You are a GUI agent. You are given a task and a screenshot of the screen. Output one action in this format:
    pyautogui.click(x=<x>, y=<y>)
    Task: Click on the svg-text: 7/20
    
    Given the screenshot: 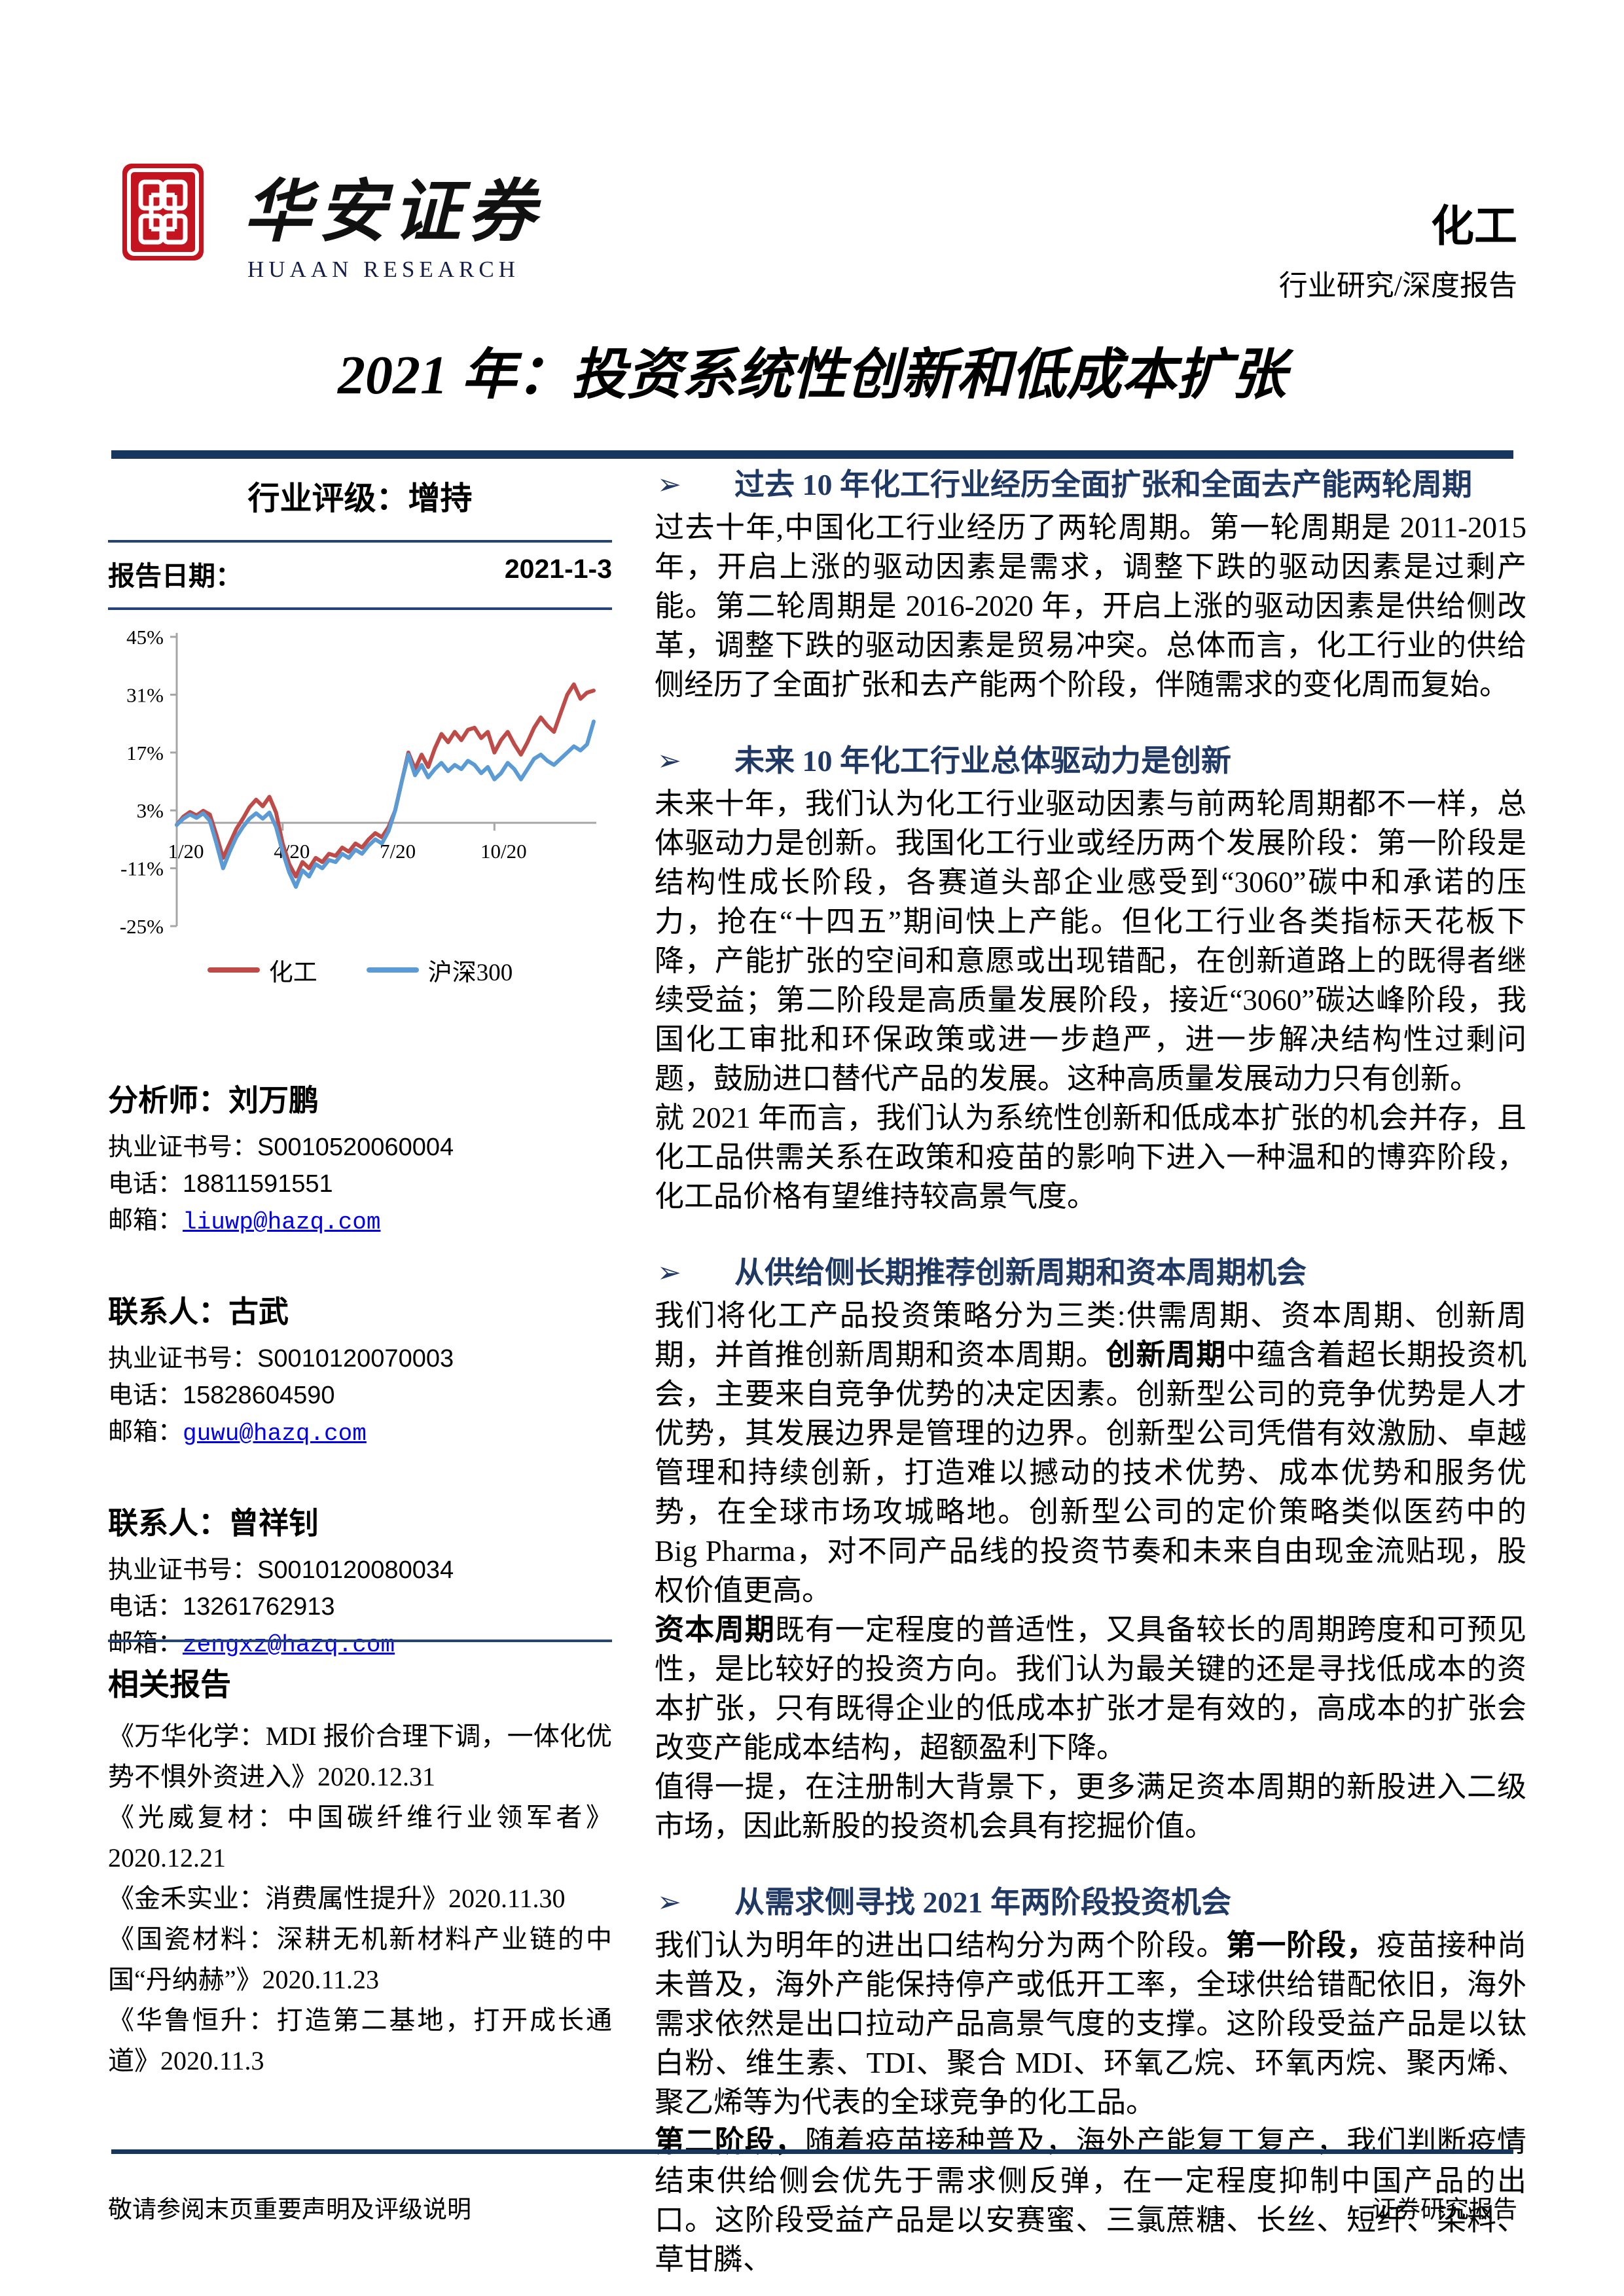 What is the action you would take?
    pyautogui.click(x=398, y=851)
    